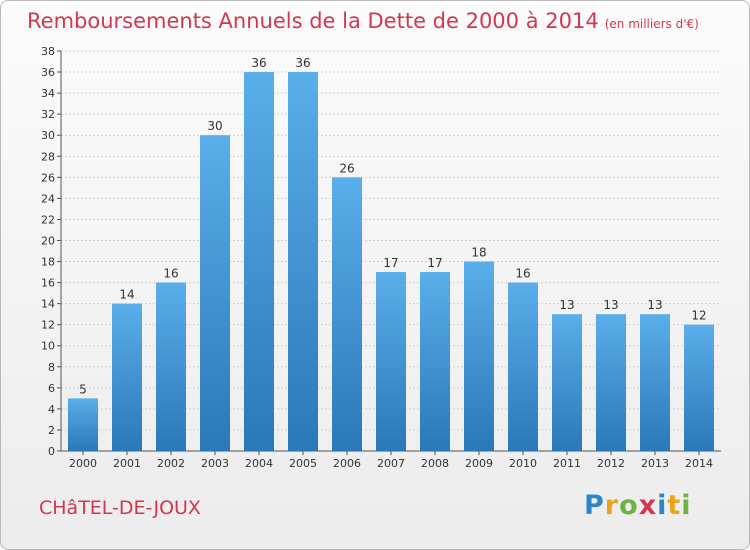  Describe the element at coordinates (346, 168) in the screenshot. I see `data-label: 26` at that location.